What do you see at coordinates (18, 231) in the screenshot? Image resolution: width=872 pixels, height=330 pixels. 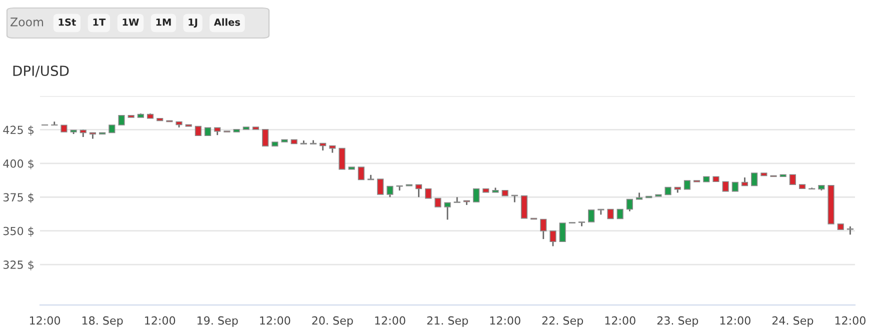 I see `y-tick-label: 350 $` at bounding box center [18, 231].